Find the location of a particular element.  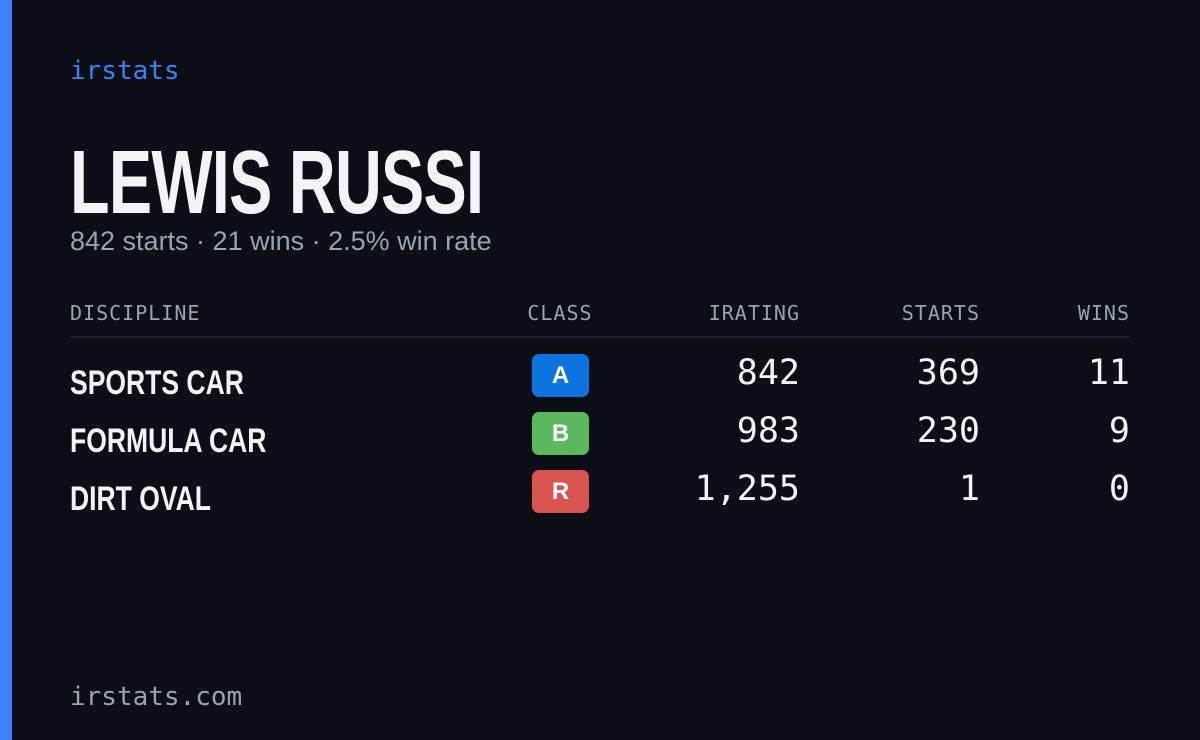

wins: 9 is located at coordinates (1119, 431).